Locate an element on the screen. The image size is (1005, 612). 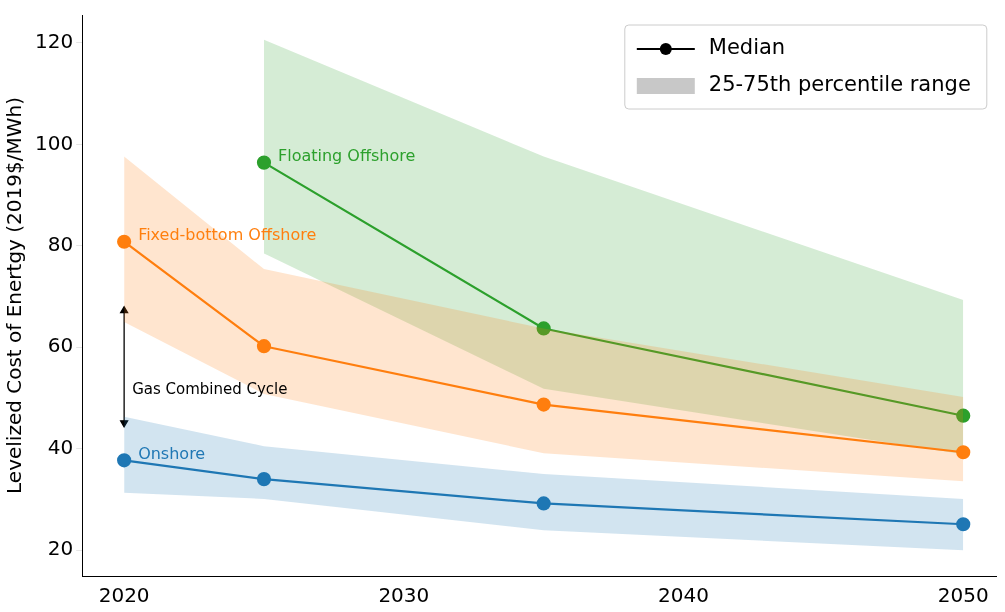
x-tick-label: 2050 is located at coordinates (963, 595).